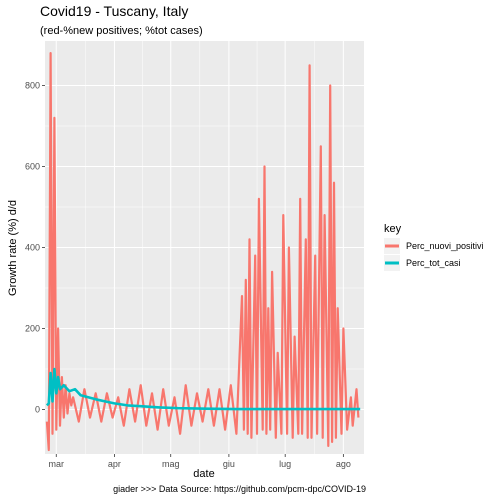 Image resolution: width=500 pixels, height=500 pixels. What do you see at coordinates (114, 11) in the screenshot?
I see `chart-title: Covid19 - Tuscany, Italy` at bounding box center [114, 11].